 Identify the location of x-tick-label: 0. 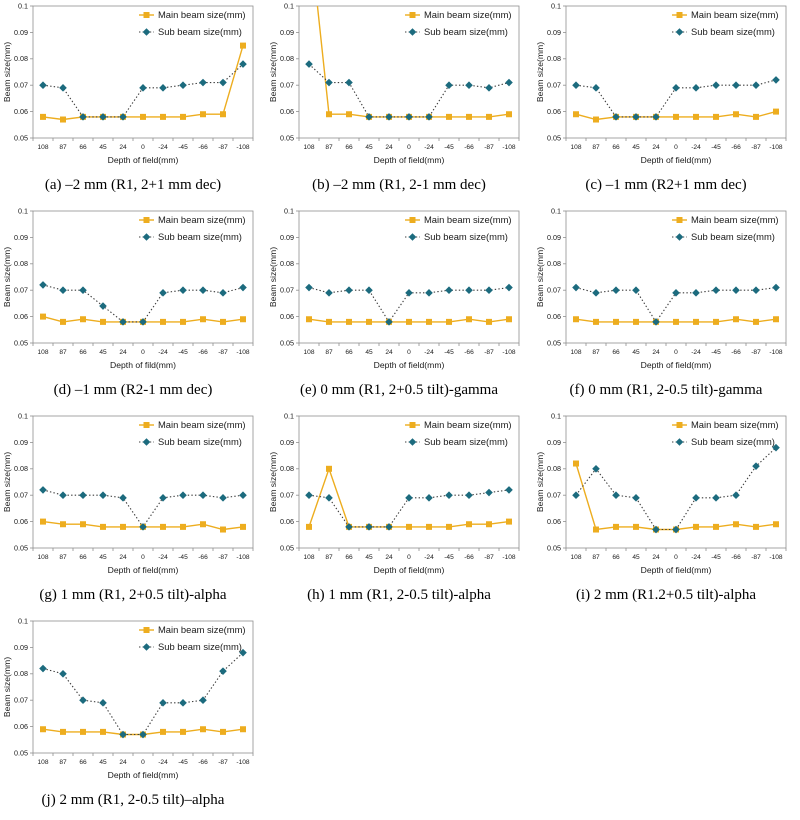
(676, 147).